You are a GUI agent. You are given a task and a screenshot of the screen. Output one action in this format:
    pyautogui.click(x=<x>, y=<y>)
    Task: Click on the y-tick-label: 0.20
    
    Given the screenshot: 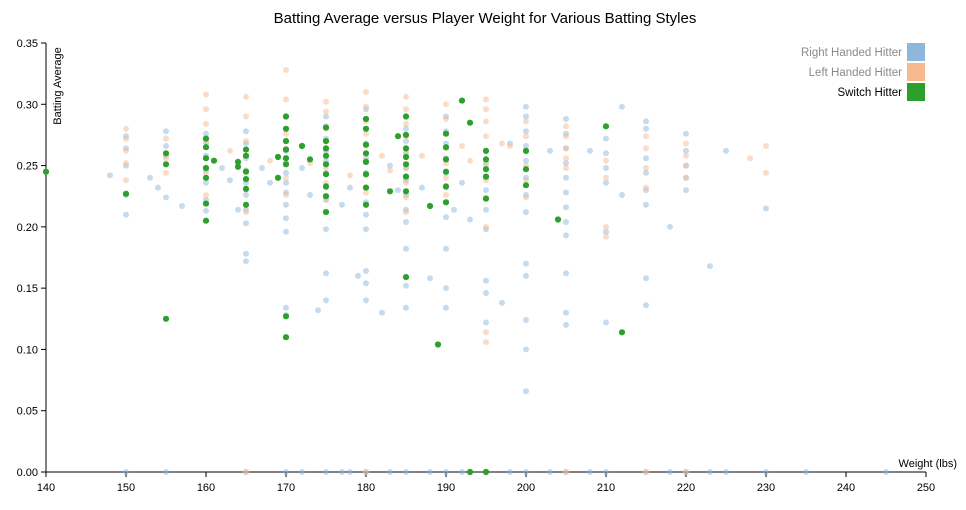 What is the action you would take?
    pyautogui.click(x=27, y=228)
    